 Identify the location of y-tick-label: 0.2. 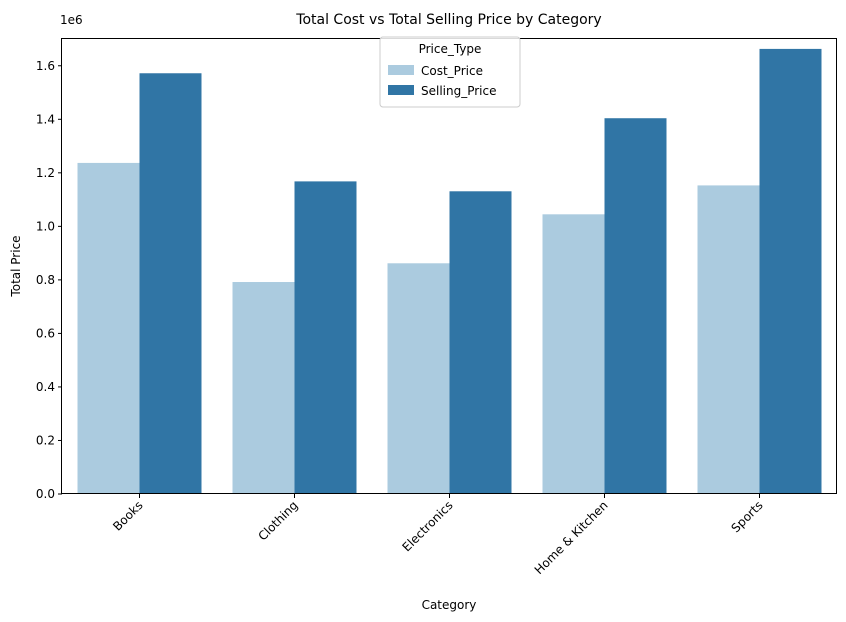
(45, 440).